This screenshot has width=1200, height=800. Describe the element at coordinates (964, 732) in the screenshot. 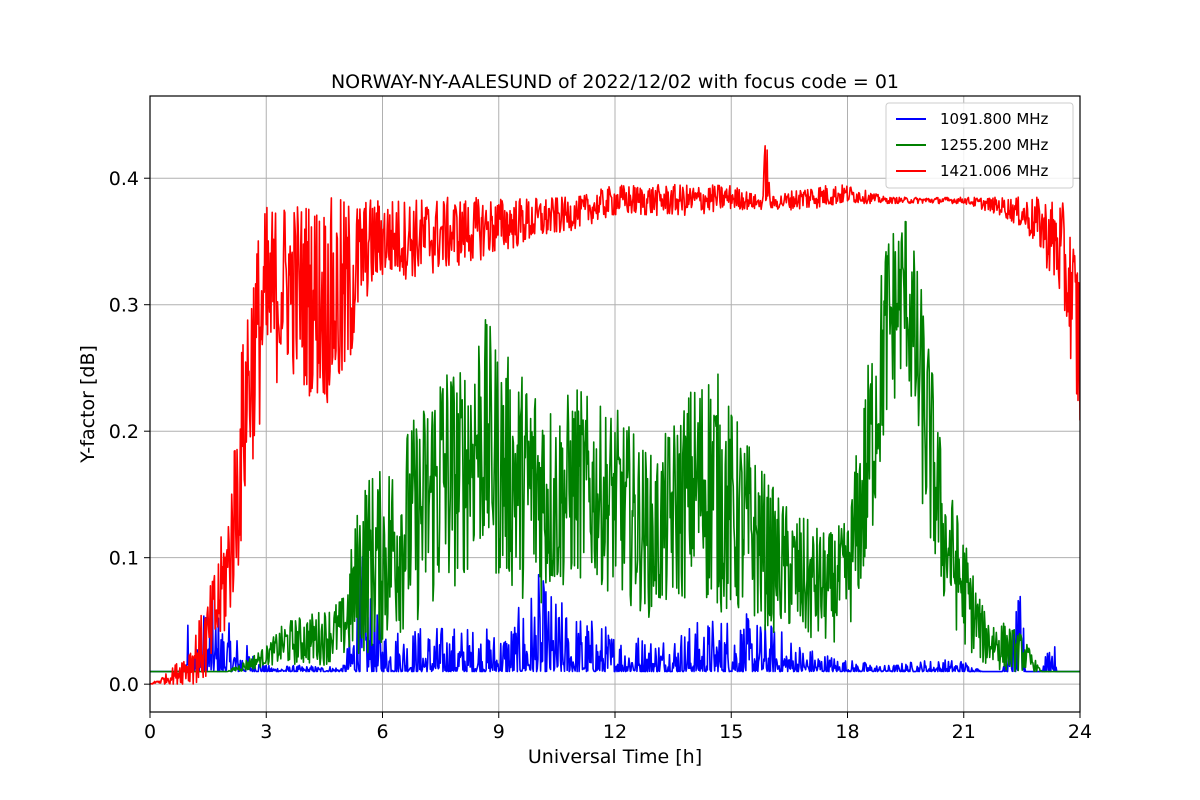

I see `x-tick-label: 21` at that location.